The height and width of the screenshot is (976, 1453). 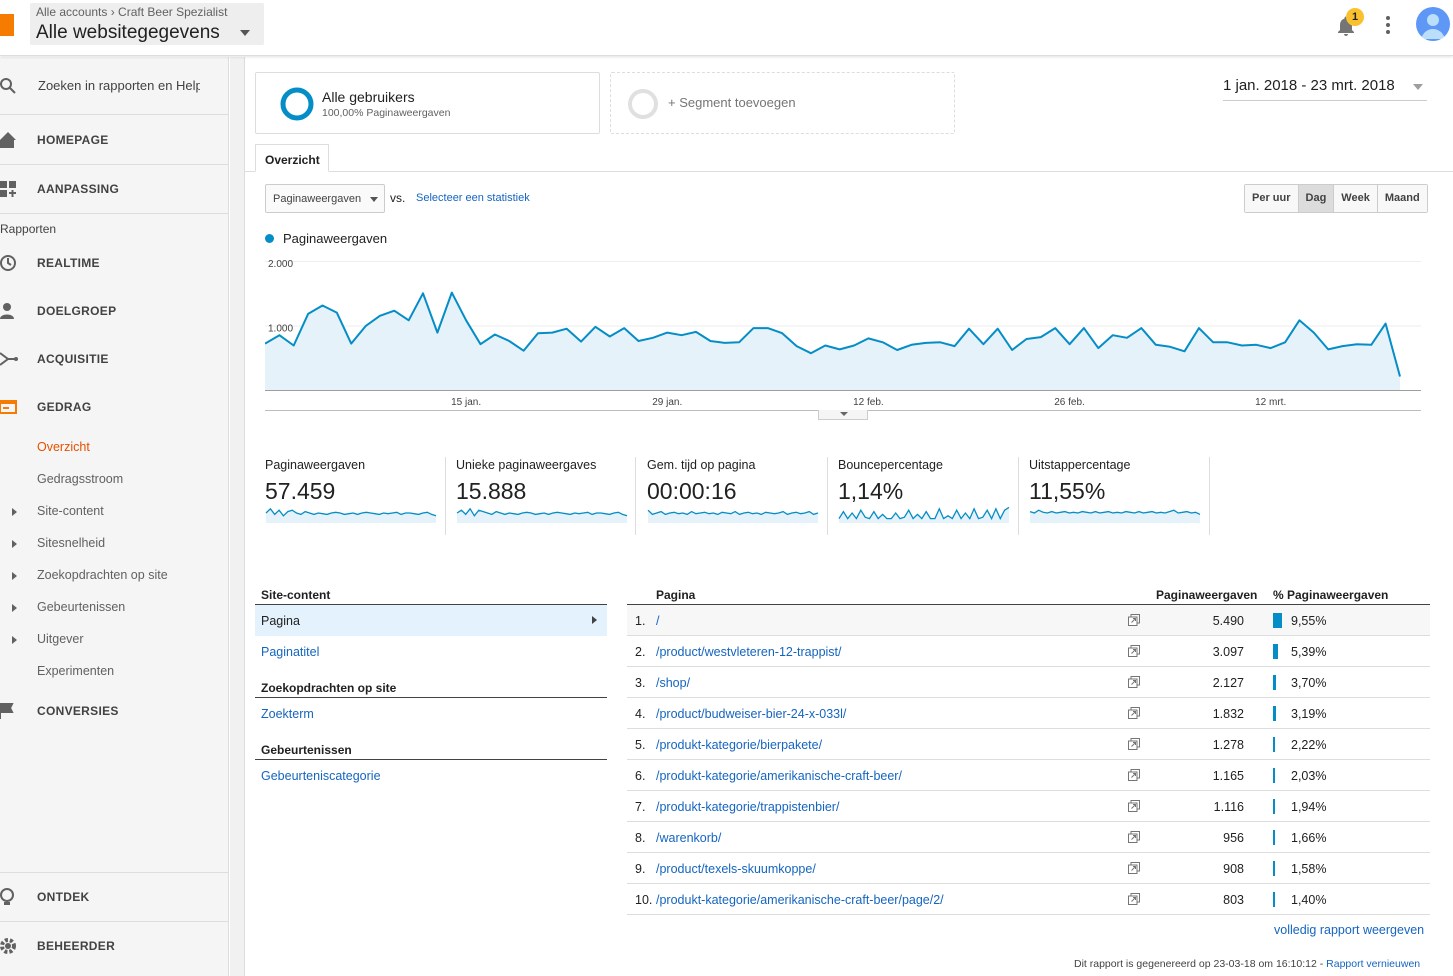 What do you see at coordinates (551, 496) in the screenshot?
I see `kpi-unique-pageviews: Unieke paginaweergaves 15.888` at bounding box center [551, 496].